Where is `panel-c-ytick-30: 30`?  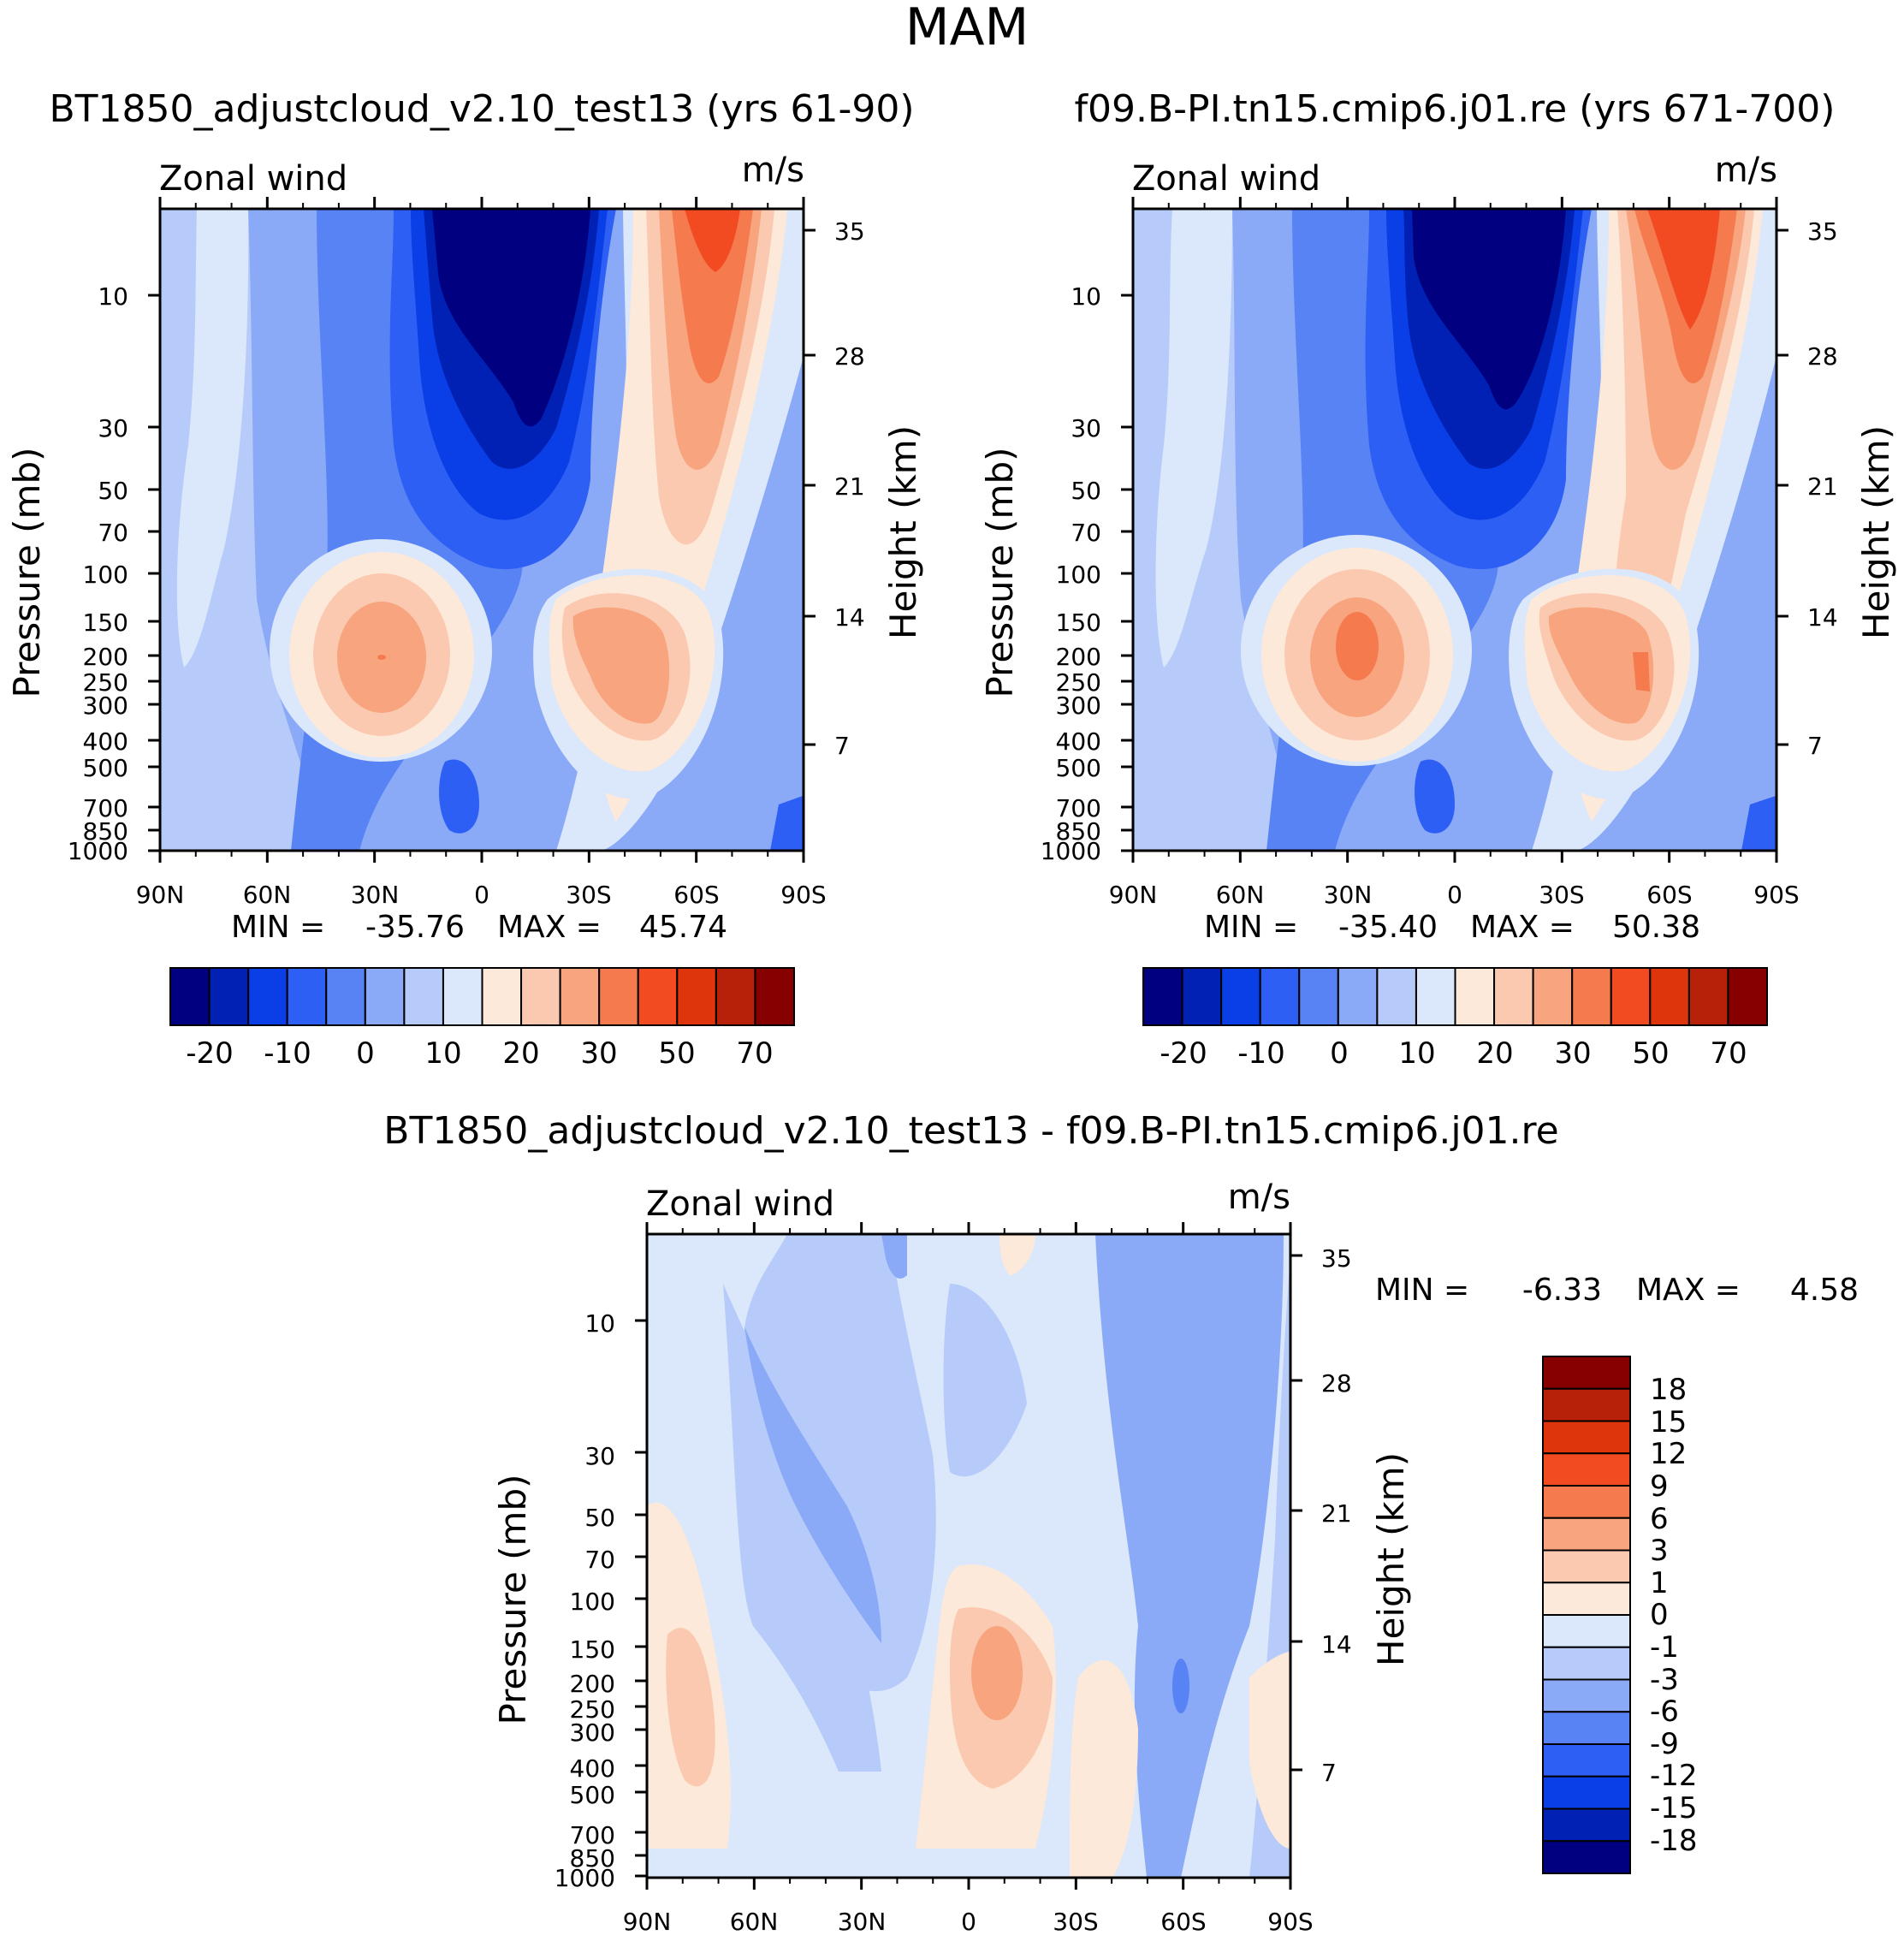
panel-c-ytick-30: 30 is located at coordinates (599, 1456).